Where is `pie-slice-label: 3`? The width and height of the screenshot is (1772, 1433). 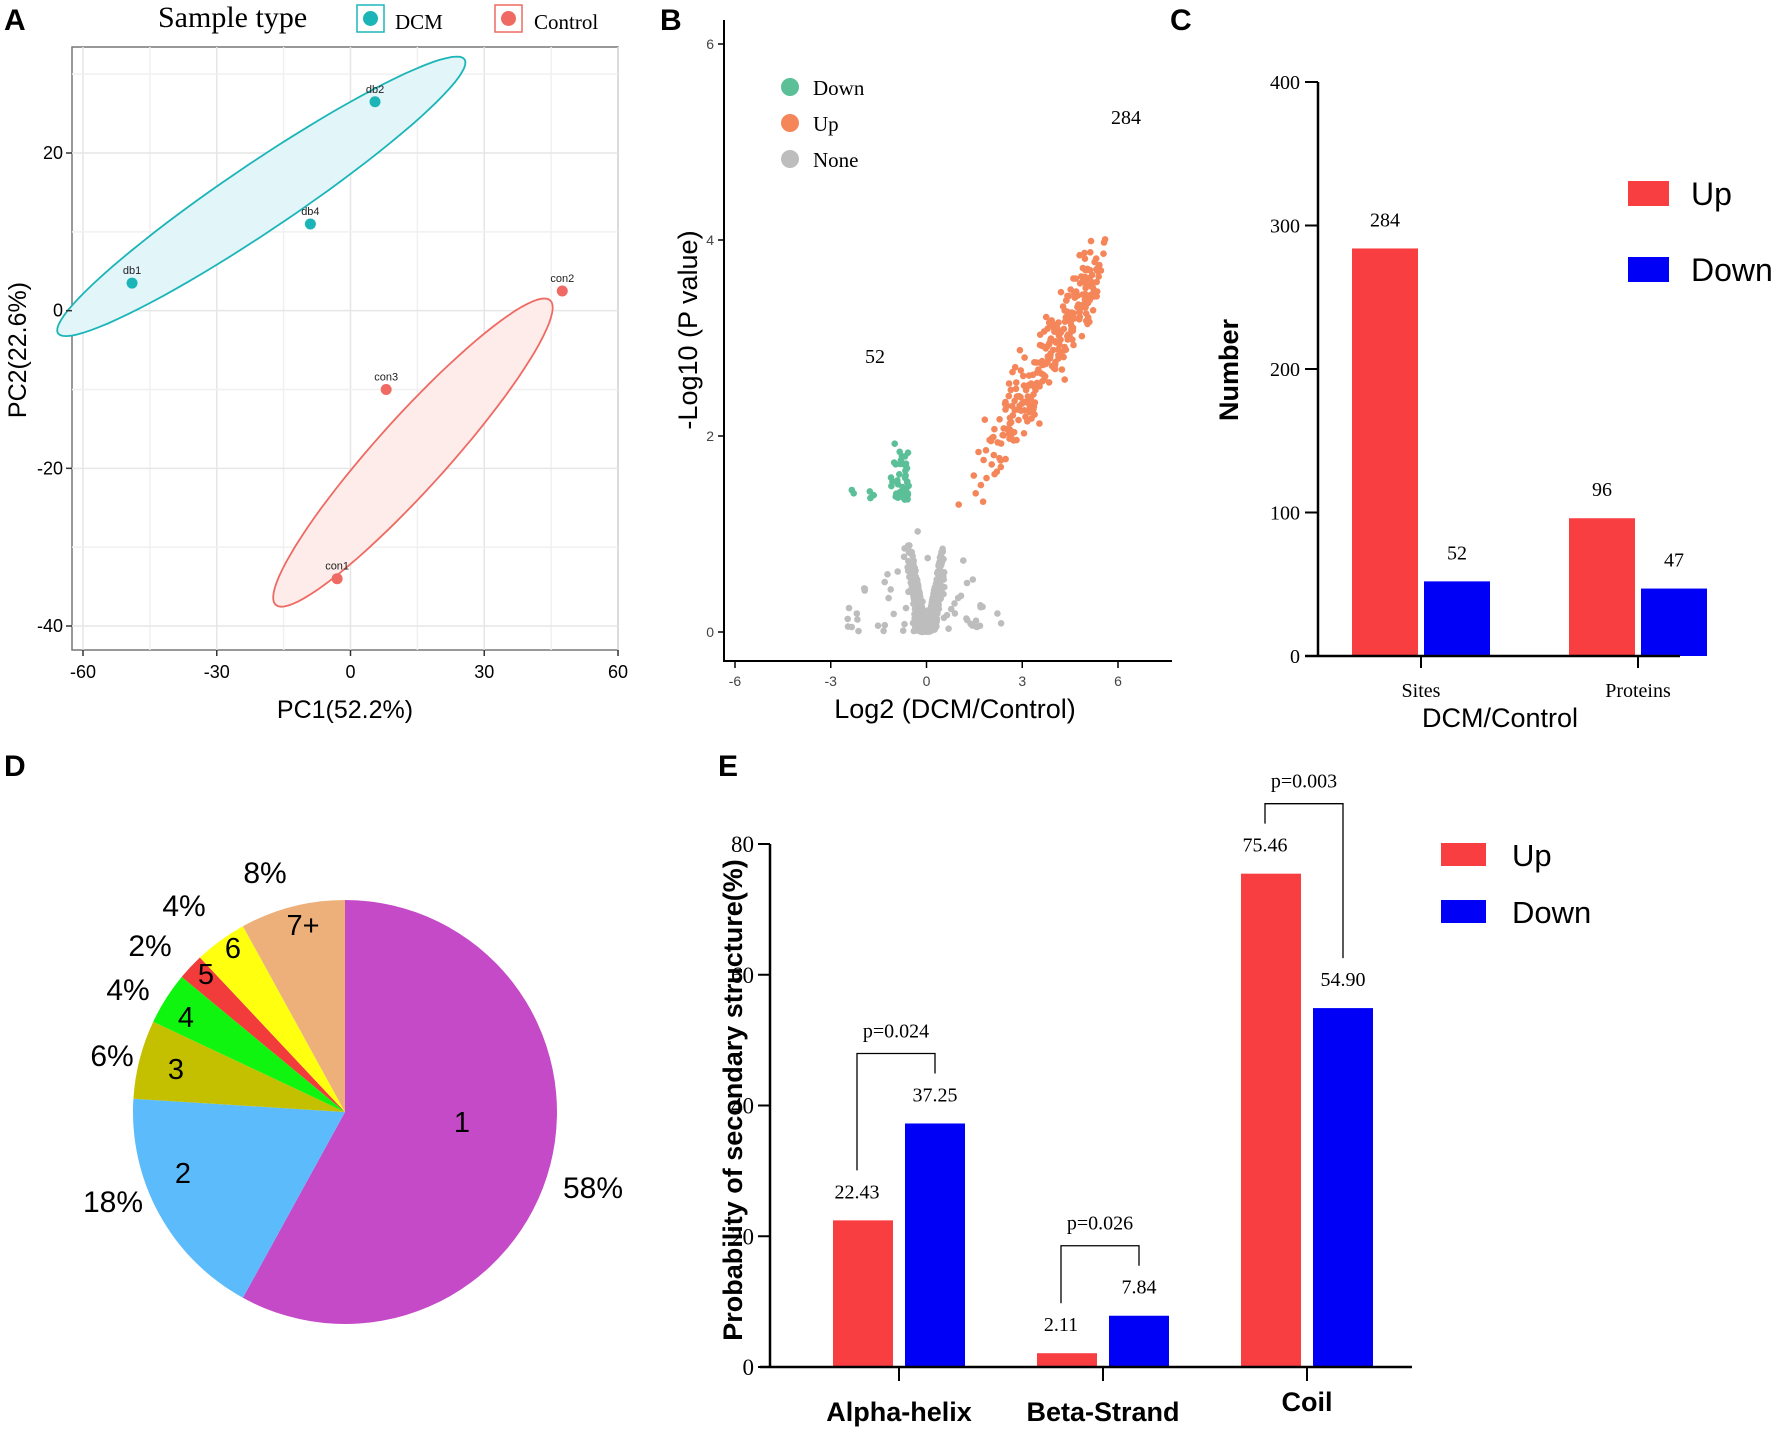 pie-slice-label: 3 is located at coordinates (176, 1070).